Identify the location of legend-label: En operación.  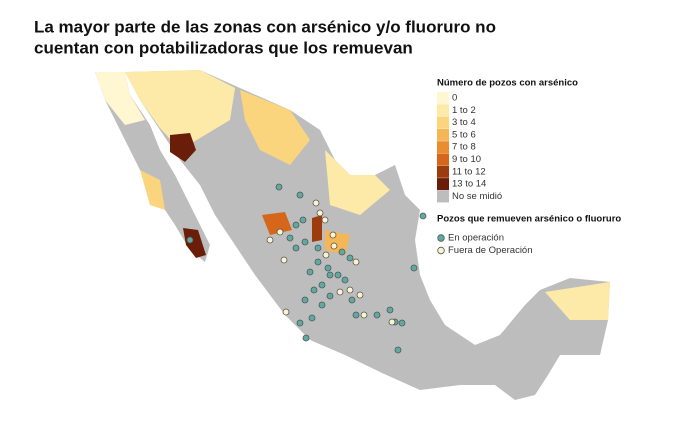
(476, 238).